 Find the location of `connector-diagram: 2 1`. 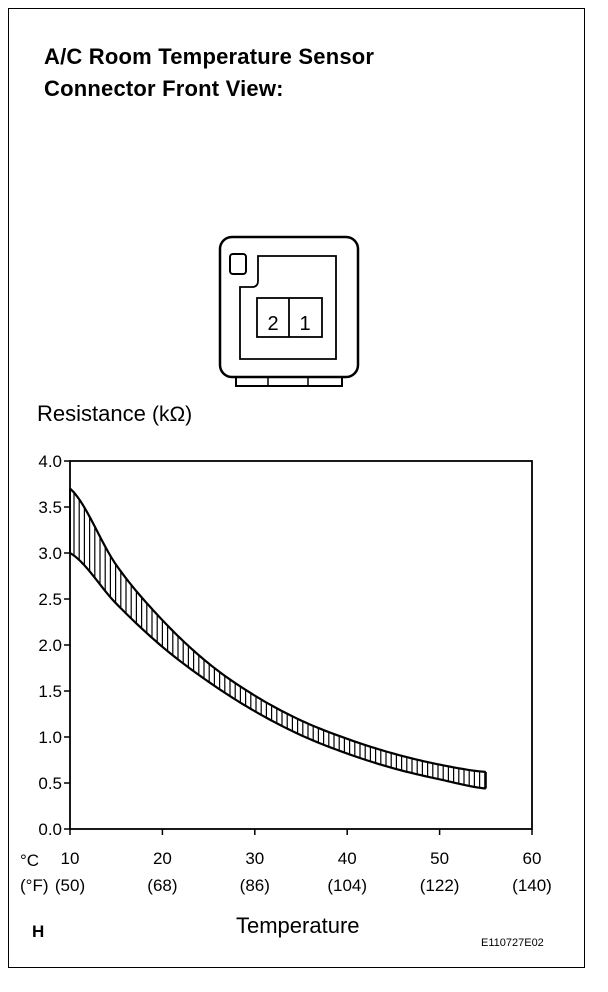

connector-diagram: 2 1 is located at coordinates (289, 311).